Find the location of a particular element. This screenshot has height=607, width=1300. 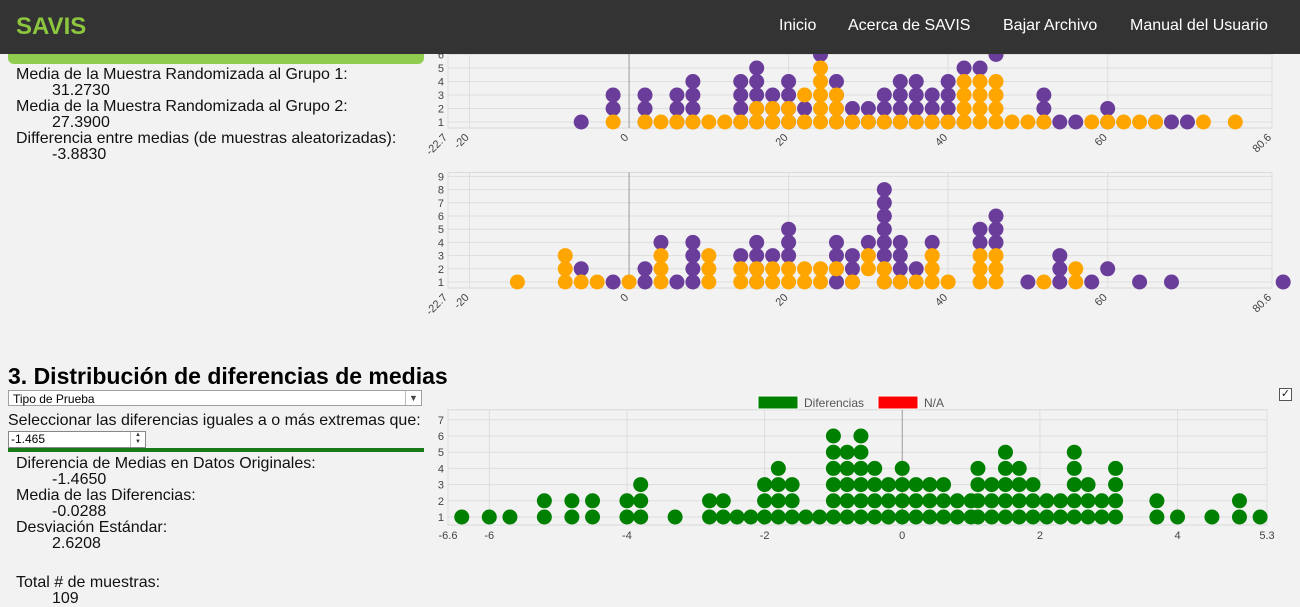

y-tick-label: 1 is located at coordinates (441, 123).